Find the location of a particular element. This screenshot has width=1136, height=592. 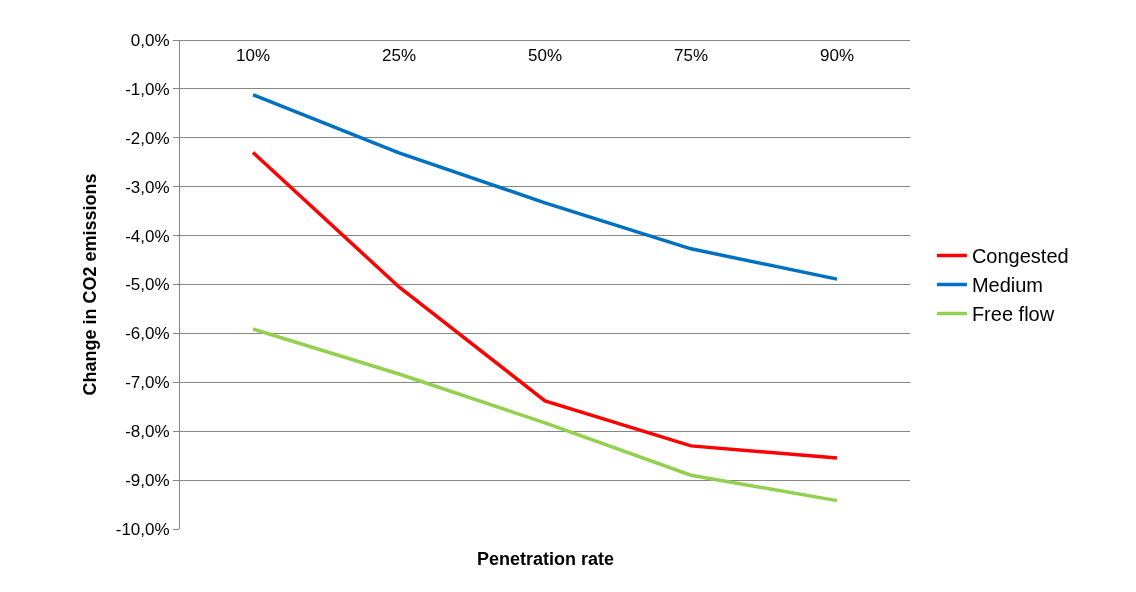

legend-label: Medium is located at coordinates (1007, 285).